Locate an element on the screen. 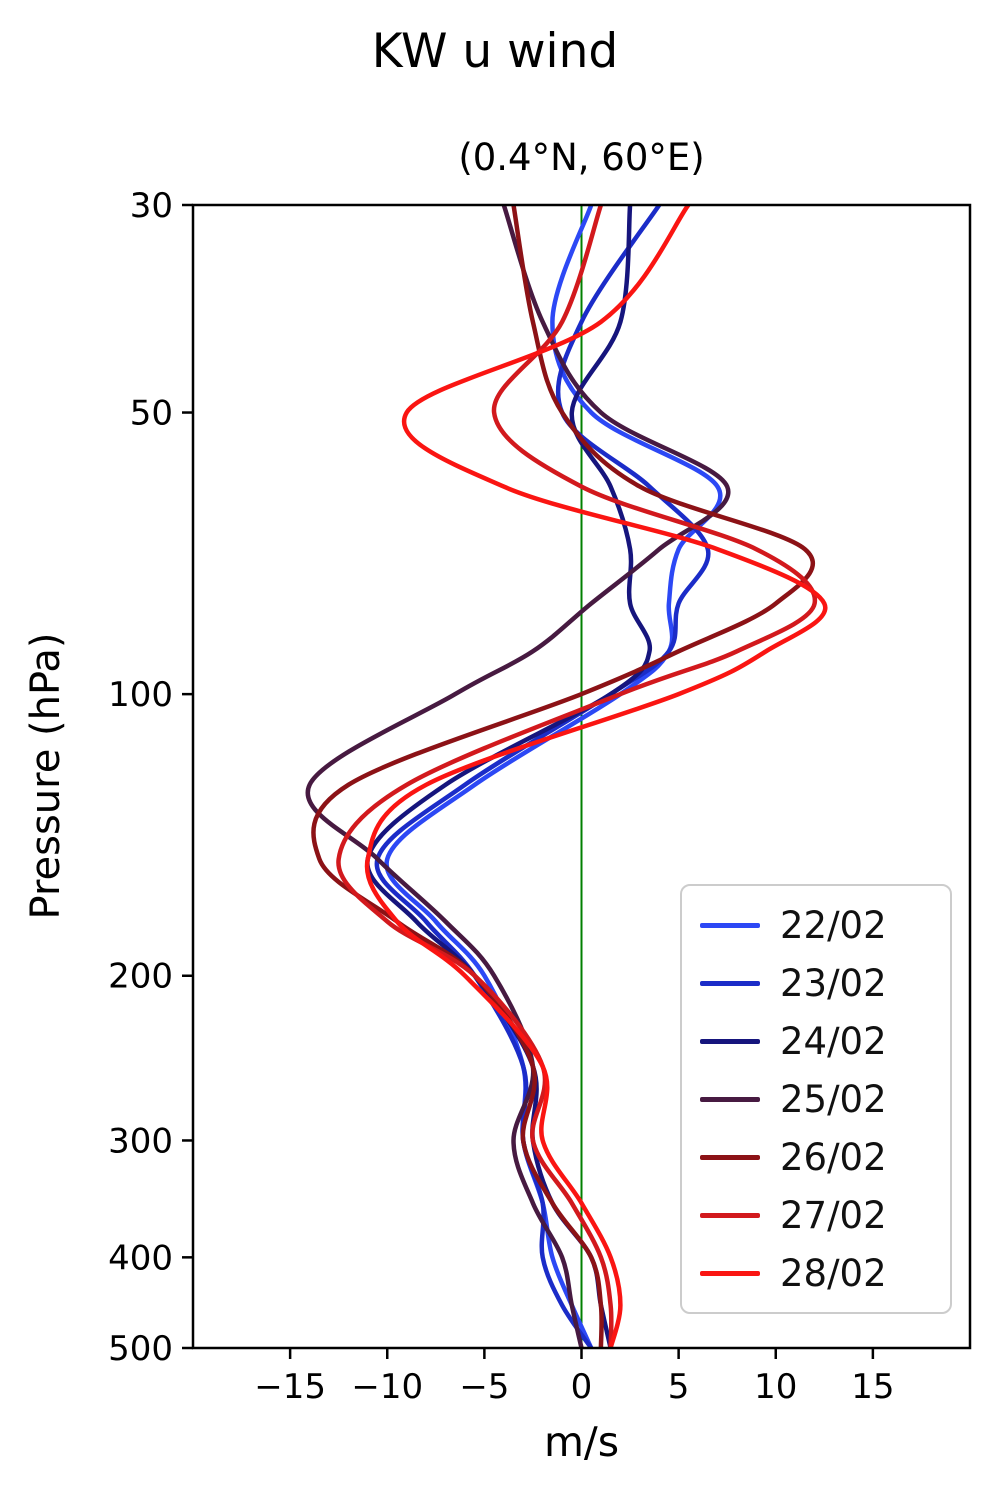 The image size is (990, 1500). y-tick-label: 500 is located at coordinates (140, 1349).